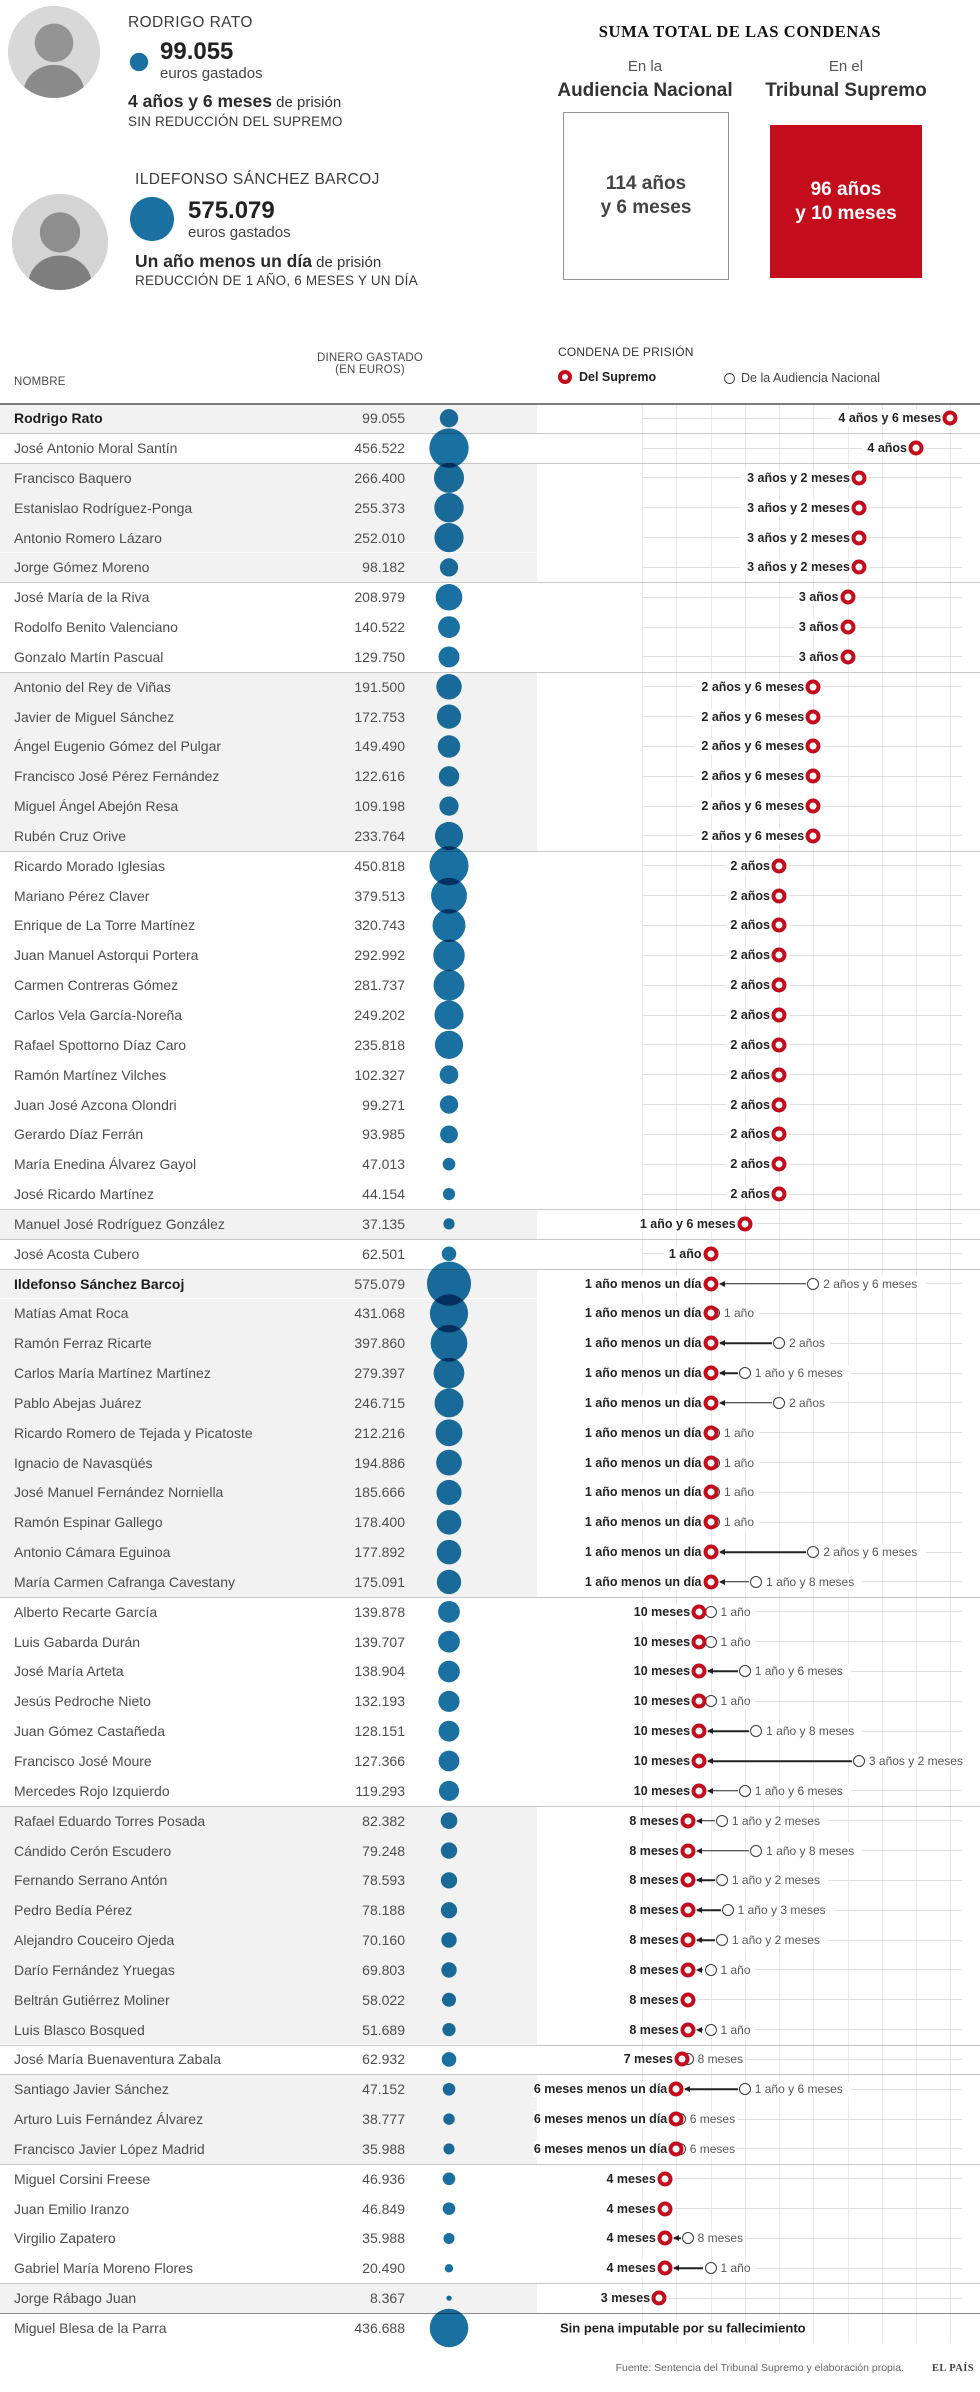 Image resolution: width=980 pixels, height=2392 pixels. What do you see at coordinates (490, 597) in the screenshot?
I see `table-row: José María de la Riva 208.979 3 años` at bounding box center [490, 597].